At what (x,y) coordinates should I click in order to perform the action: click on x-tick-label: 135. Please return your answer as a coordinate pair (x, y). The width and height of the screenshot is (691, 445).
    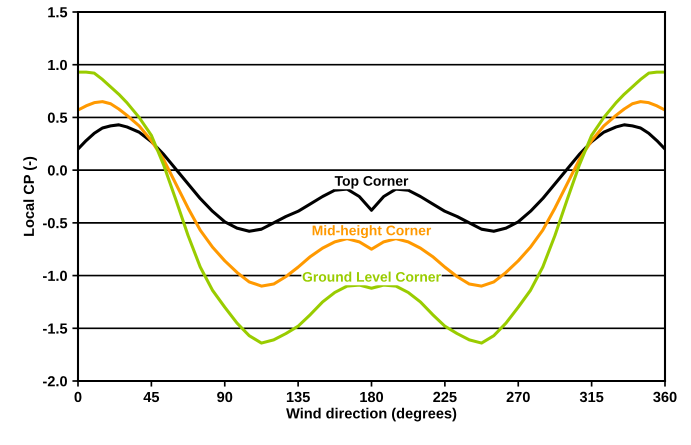
    Looking at the image, I should click on (298, 397).